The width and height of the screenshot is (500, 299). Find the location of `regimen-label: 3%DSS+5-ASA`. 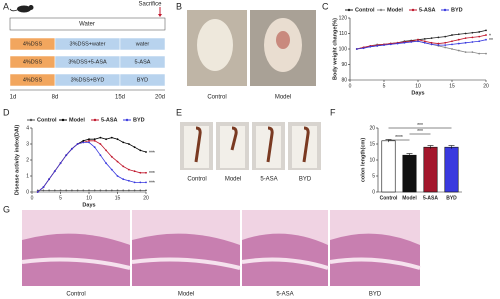

regimen-label: 3%DSS+5-ASA is located at coordinates (87, 62).